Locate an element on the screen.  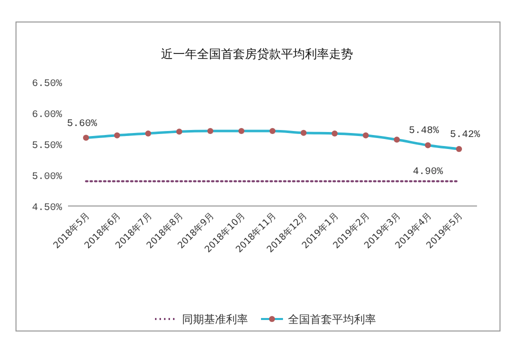
y-tick-label: 6.50% is located at coordinates (47, 84).